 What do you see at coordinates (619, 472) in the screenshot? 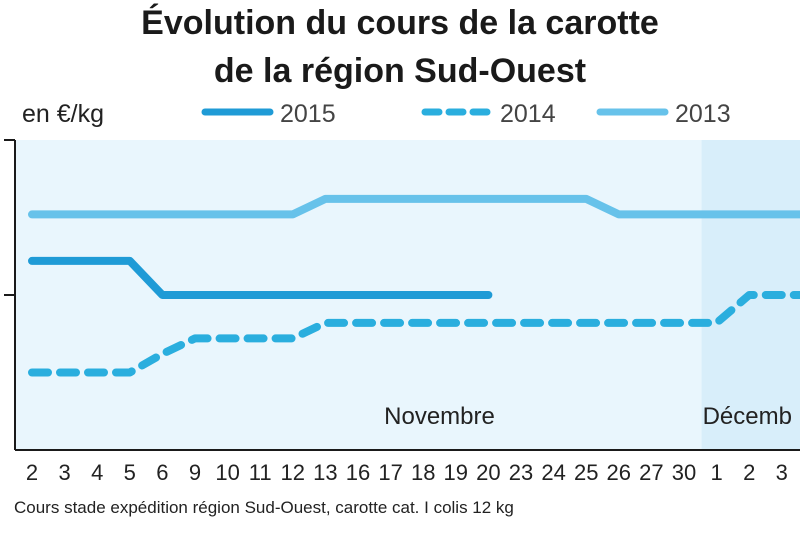
I see `x-tick-label: 26` at bounding box center [619, 472].